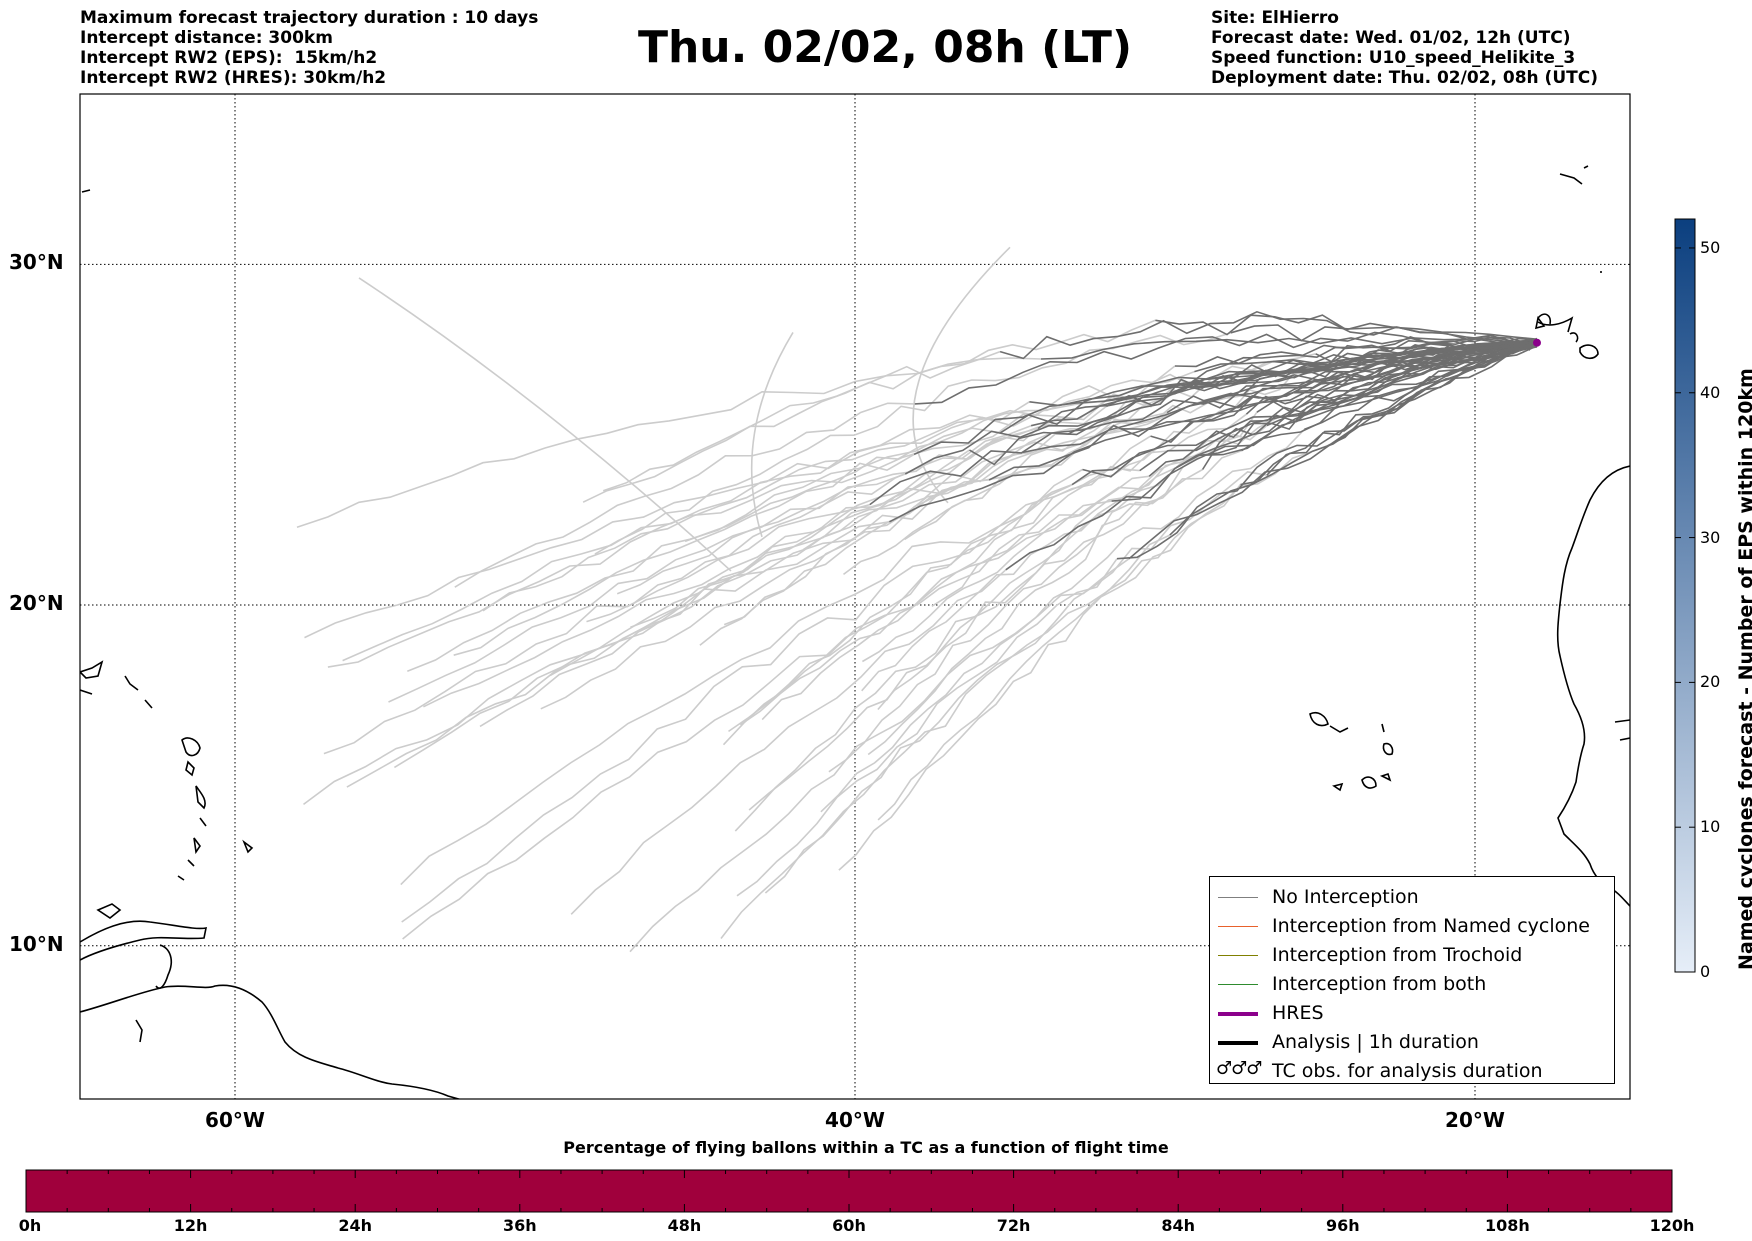 The image size is (1752, 1241). I want to click on header-line: Deployment date: Thu. 02/02, 08h (UTC), so click(1404, 78).